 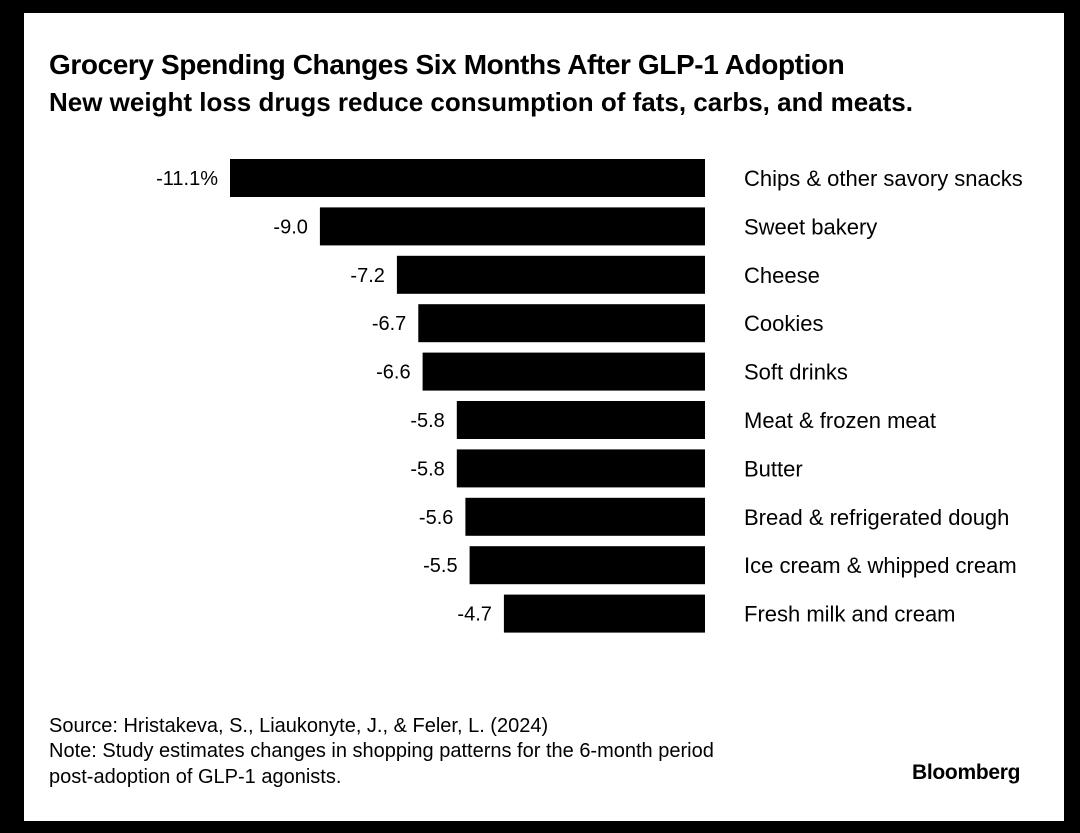 I want to click on value-label-1: -9.0, so click(x=290, y=227).